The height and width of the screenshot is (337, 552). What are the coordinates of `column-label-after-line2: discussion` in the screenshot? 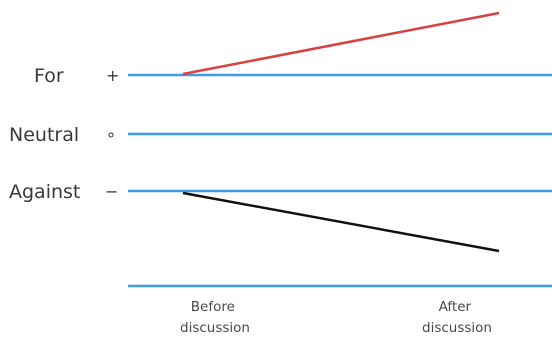 It's located at (457, 328).